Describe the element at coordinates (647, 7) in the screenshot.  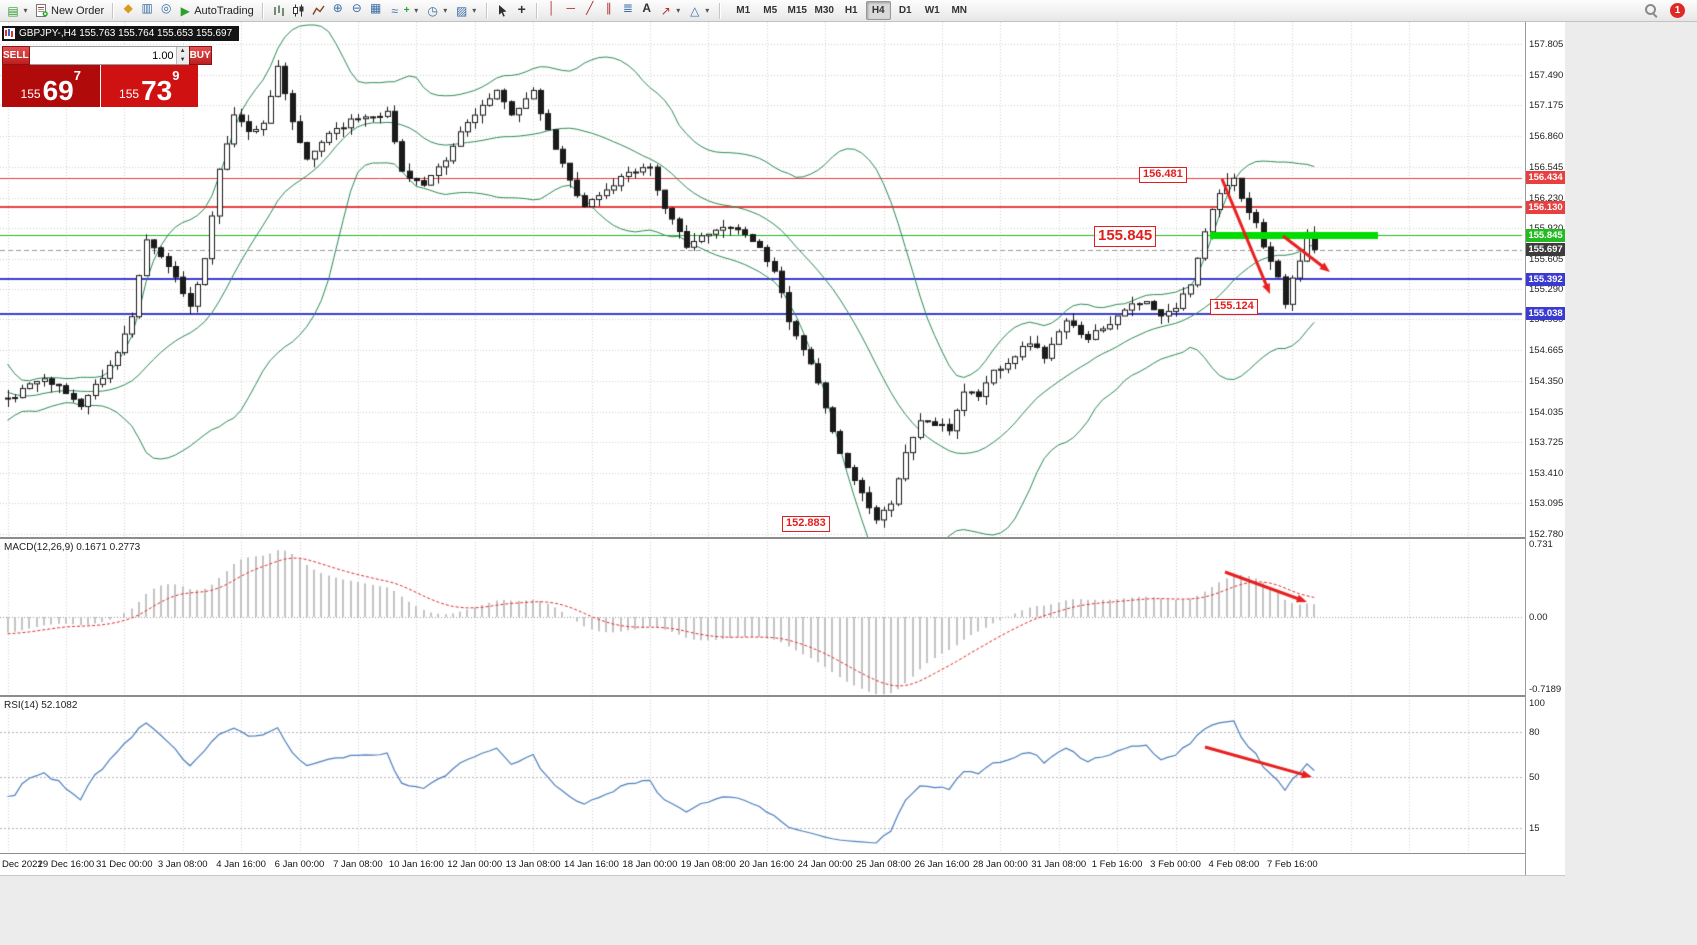
I see `text-tool-icon: A` at that location.